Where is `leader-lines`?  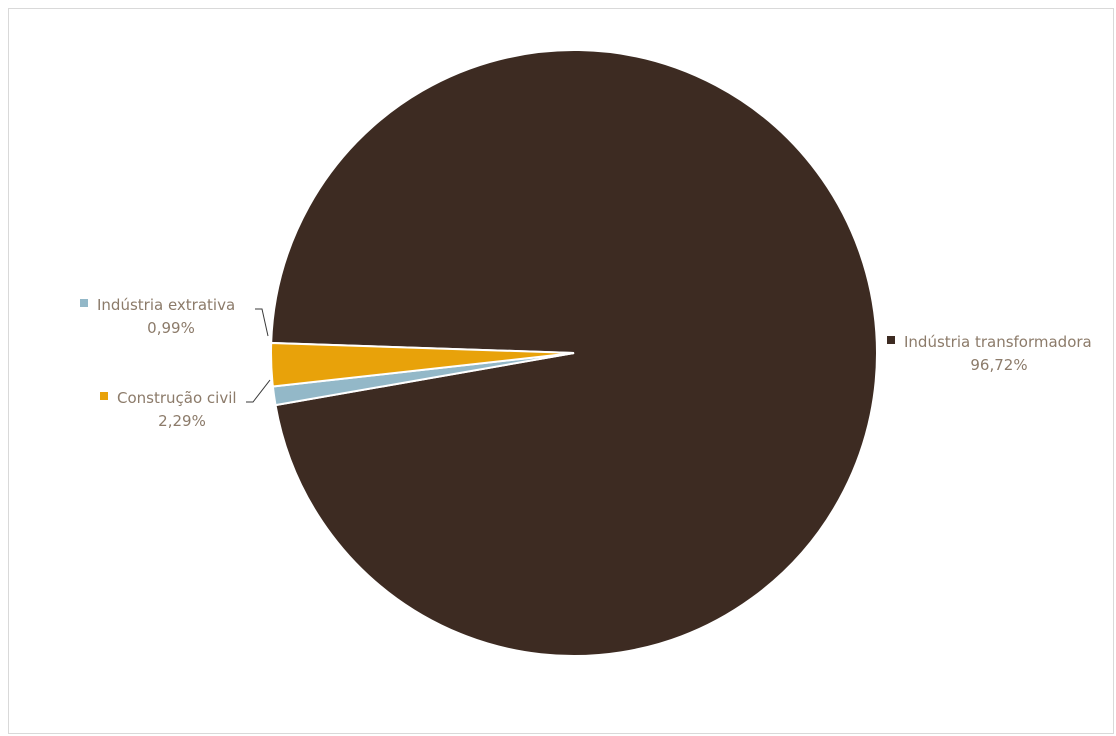 leader-lines is located at coordinates (258, 355).